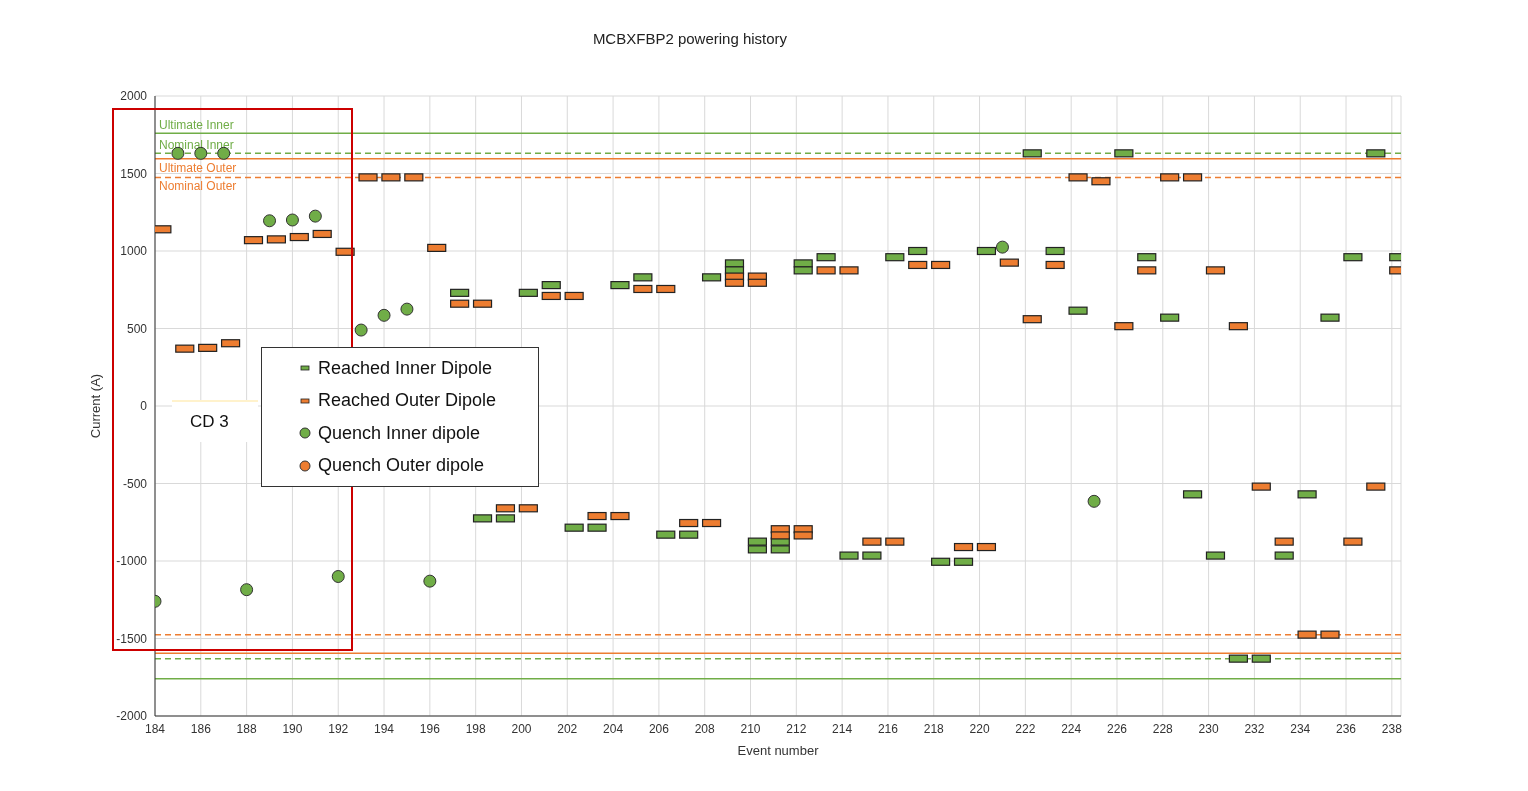 Image resolution: width=1528 pixels, height=791 pixels. I want to click on x-tick-label: 236, so click(1346, 728).